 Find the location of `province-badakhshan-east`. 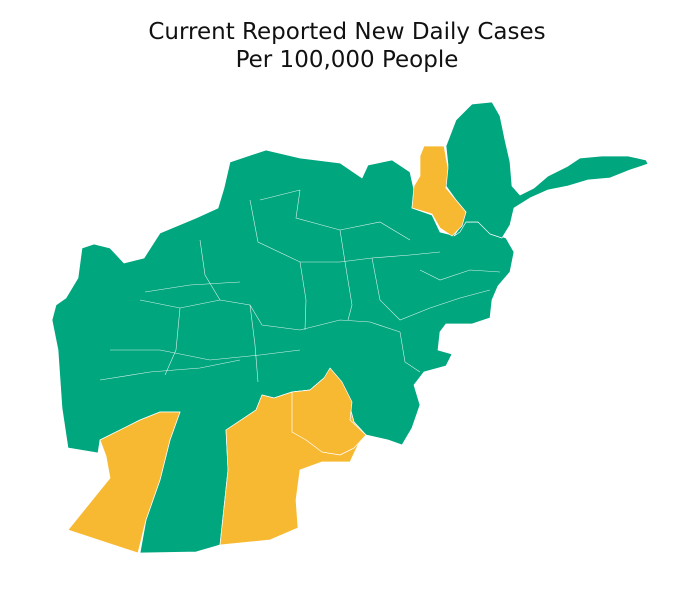

province-badakhshan-east is located at coordinates (547, 170).